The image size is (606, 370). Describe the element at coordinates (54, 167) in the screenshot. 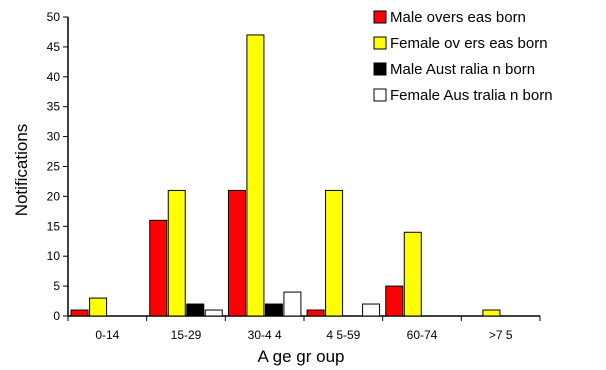

I see `y-tick-label: 25` at that location.